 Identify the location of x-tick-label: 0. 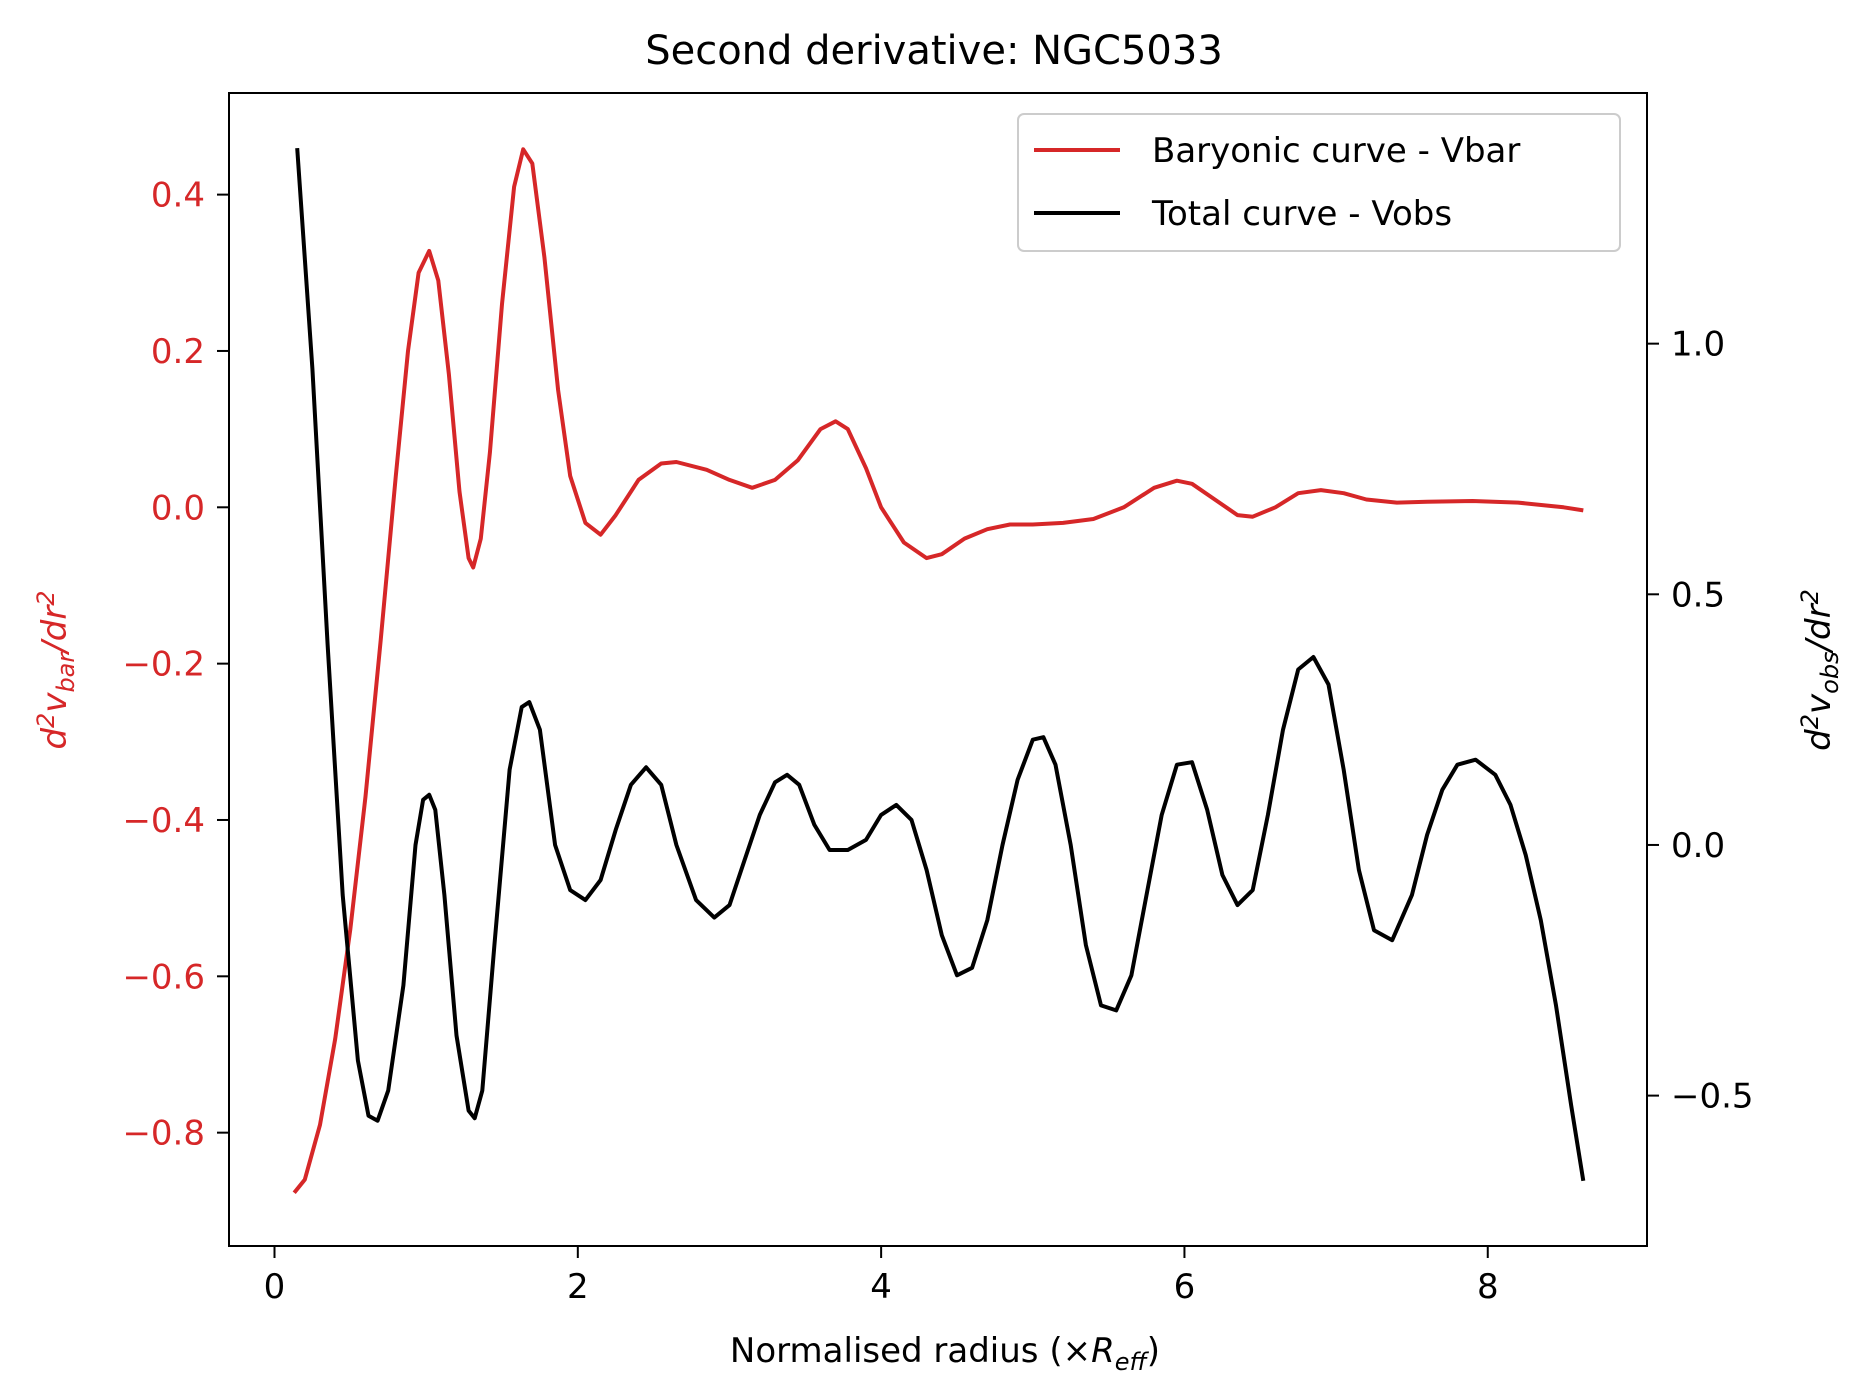
(275, 1287).